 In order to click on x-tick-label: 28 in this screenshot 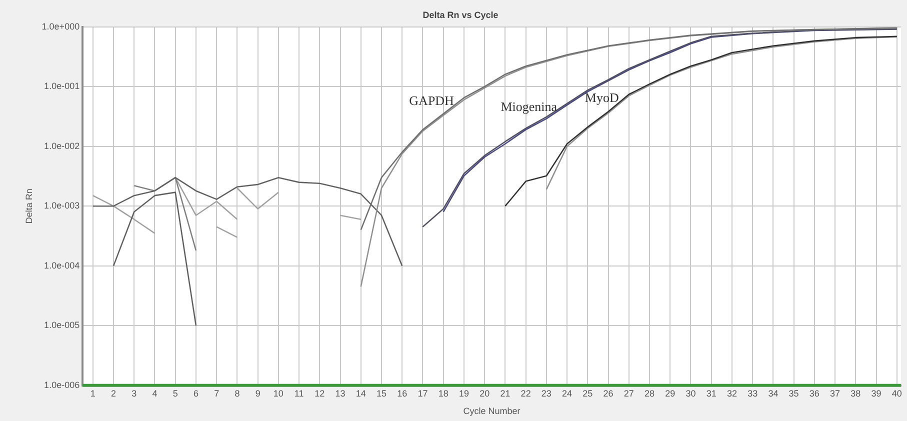, I will do `click(649, 393)`.